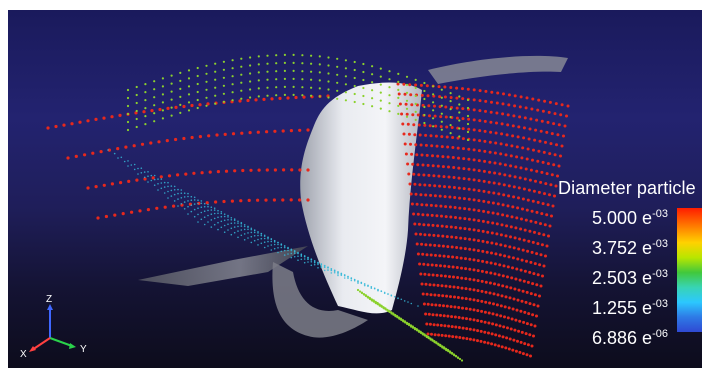 This screenshot has height=376, width=702. What do you see at coordinates (83, 349) in the screenshot?
I see `axis-y-label: Y` at bounding box center [83, 349].